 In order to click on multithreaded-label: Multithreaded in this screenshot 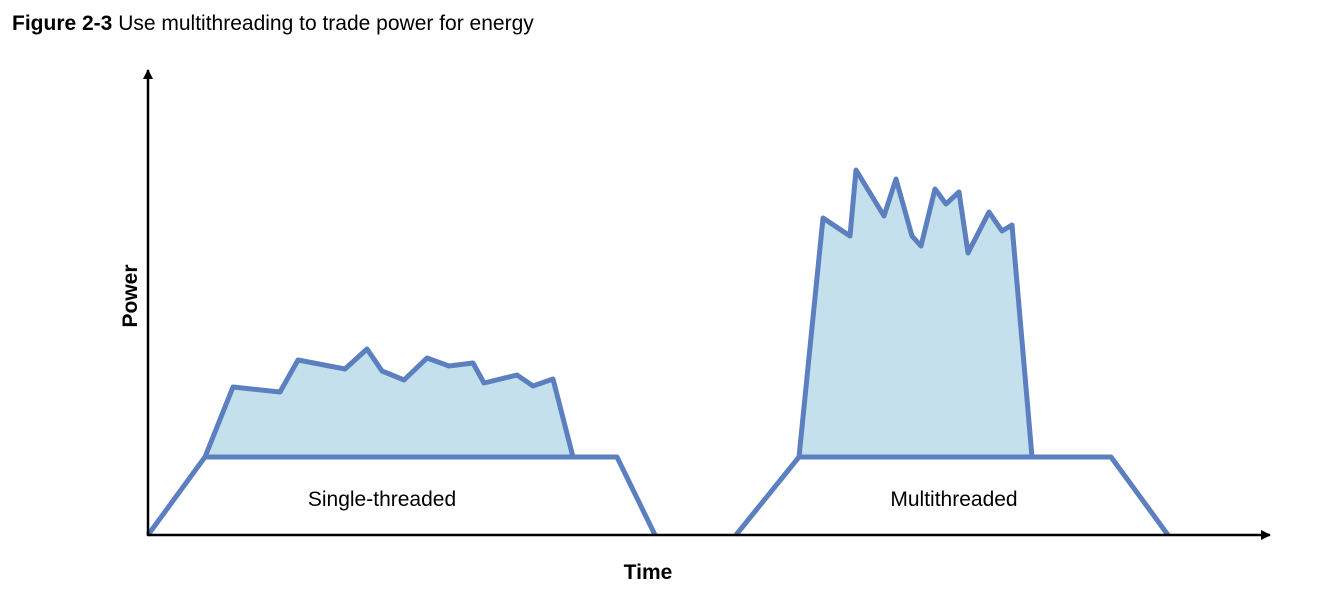, I will do `click(953, 499)`.